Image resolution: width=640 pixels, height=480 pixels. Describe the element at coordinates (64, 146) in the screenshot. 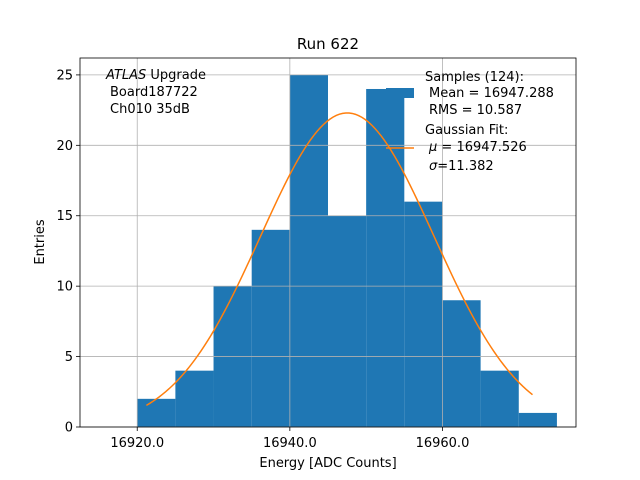

I see `y-tick-label-4: 20` at that location.